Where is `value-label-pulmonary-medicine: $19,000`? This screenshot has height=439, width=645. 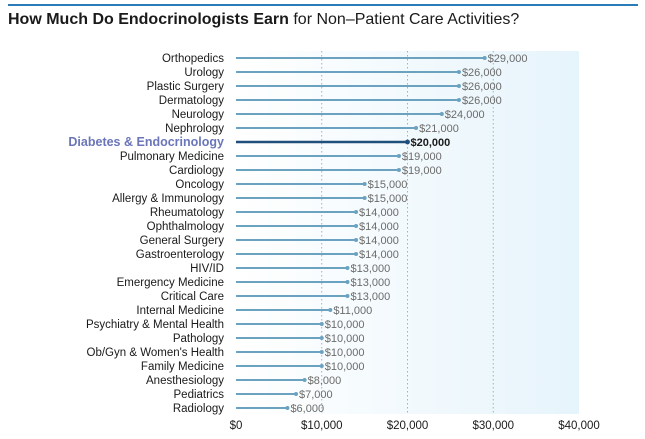
value-label-pulmonary-medicine: $19,000 is located at coordinates (422, 157).